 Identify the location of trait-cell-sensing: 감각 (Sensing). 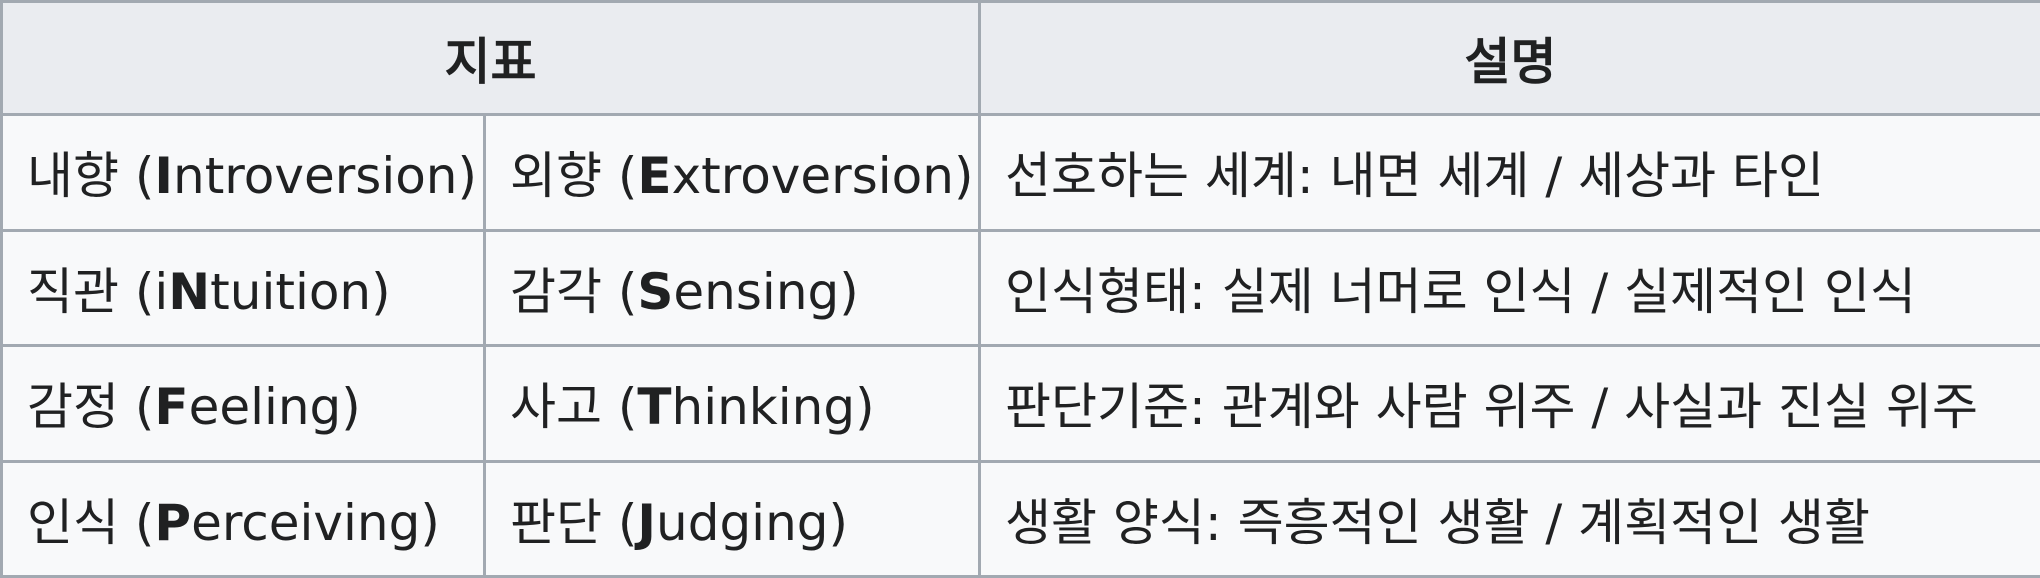
(732, 287).